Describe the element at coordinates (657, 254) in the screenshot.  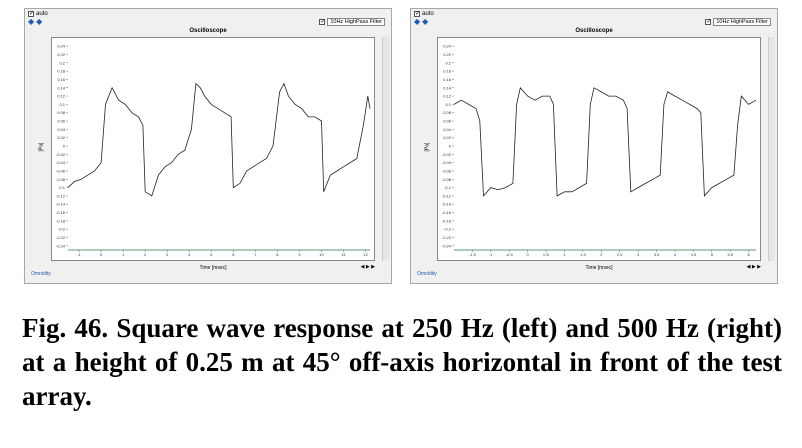
I see `x-tick-label: 3.5` at that location.